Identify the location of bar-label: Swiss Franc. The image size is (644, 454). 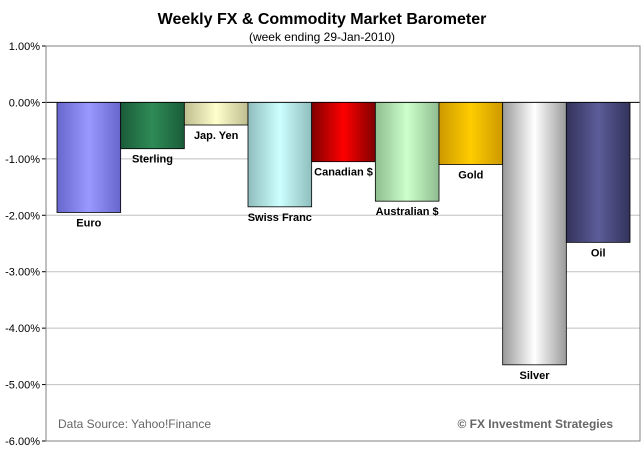
(280, 218).